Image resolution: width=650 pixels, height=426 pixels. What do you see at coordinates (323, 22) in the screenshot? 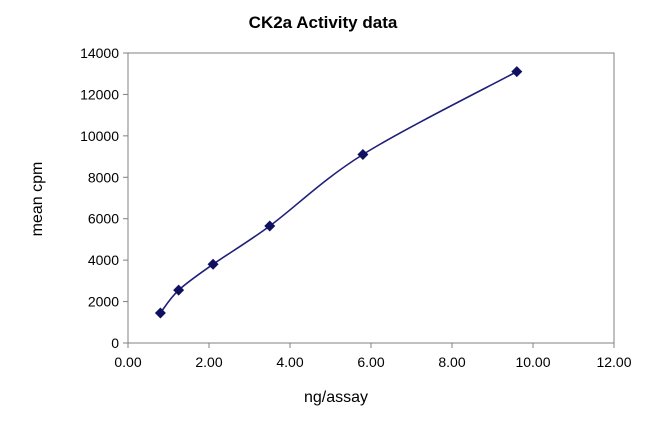
I see `chart-title: CK2a Activity data` at bounding box center [323, 22].